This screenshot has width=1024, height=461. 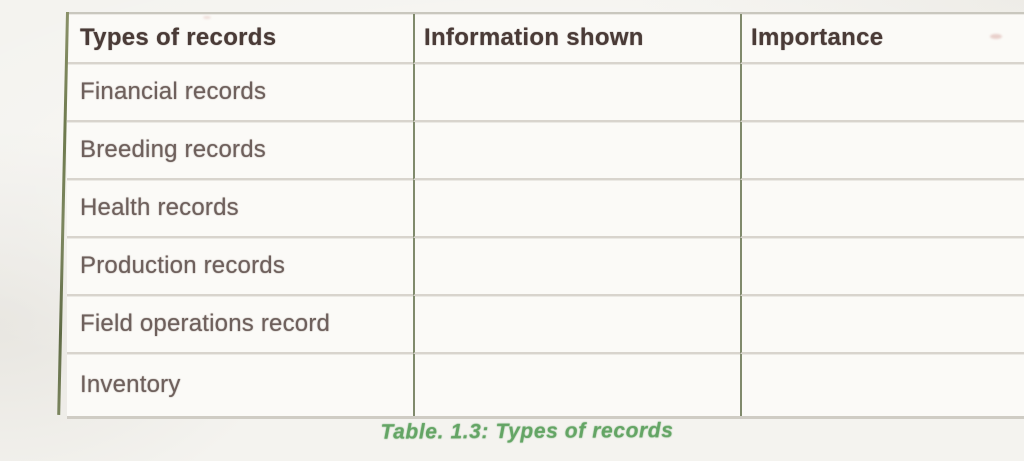 What do you see at coordinates (240, 385) in the screenshot?
I see `row-label-inventory: Inventory` at bounding box center [240, 385].